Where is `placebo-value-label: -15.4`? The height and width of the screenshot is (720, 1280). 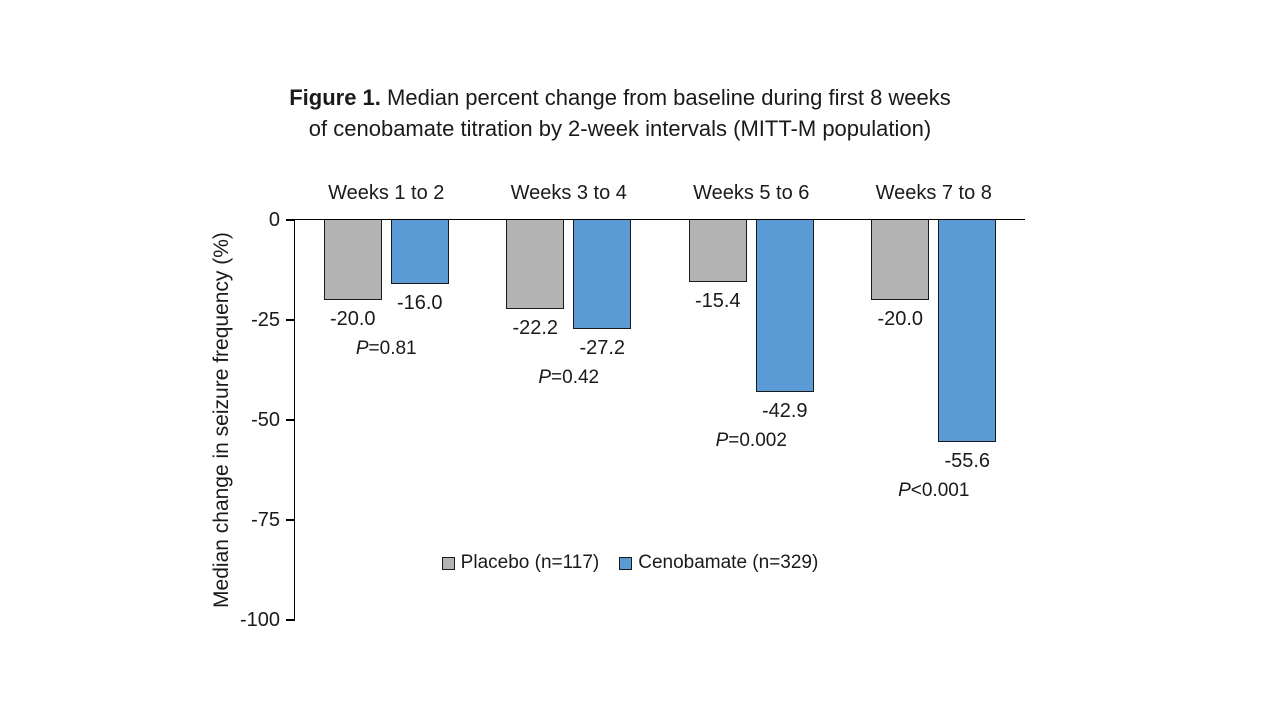 placebo-value-label: -15.4 is located at coordinates (717, 300).